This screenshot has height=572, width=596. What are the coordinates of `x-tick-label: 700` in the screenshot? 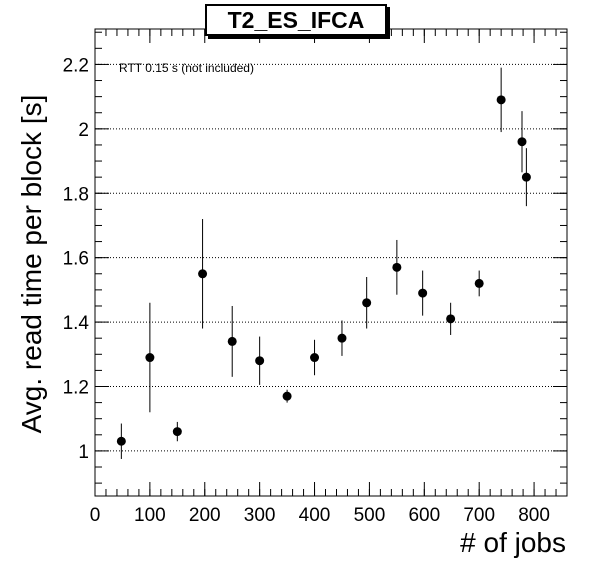 It's located at (479, 515).